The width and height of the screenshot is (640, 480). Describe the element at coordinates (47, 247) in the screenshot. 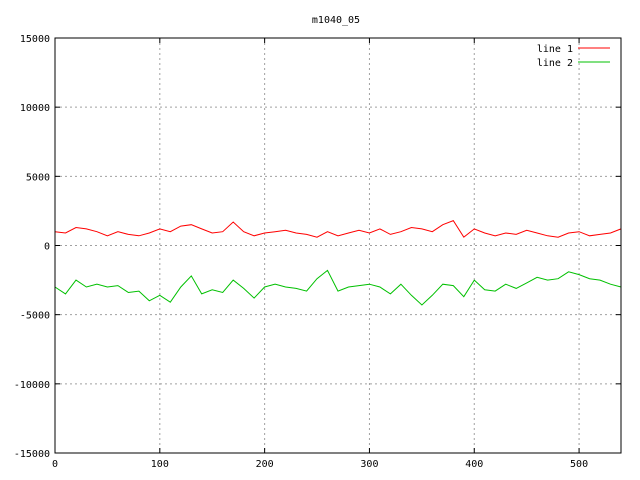

I see `y-tick-label: 0` at that location.